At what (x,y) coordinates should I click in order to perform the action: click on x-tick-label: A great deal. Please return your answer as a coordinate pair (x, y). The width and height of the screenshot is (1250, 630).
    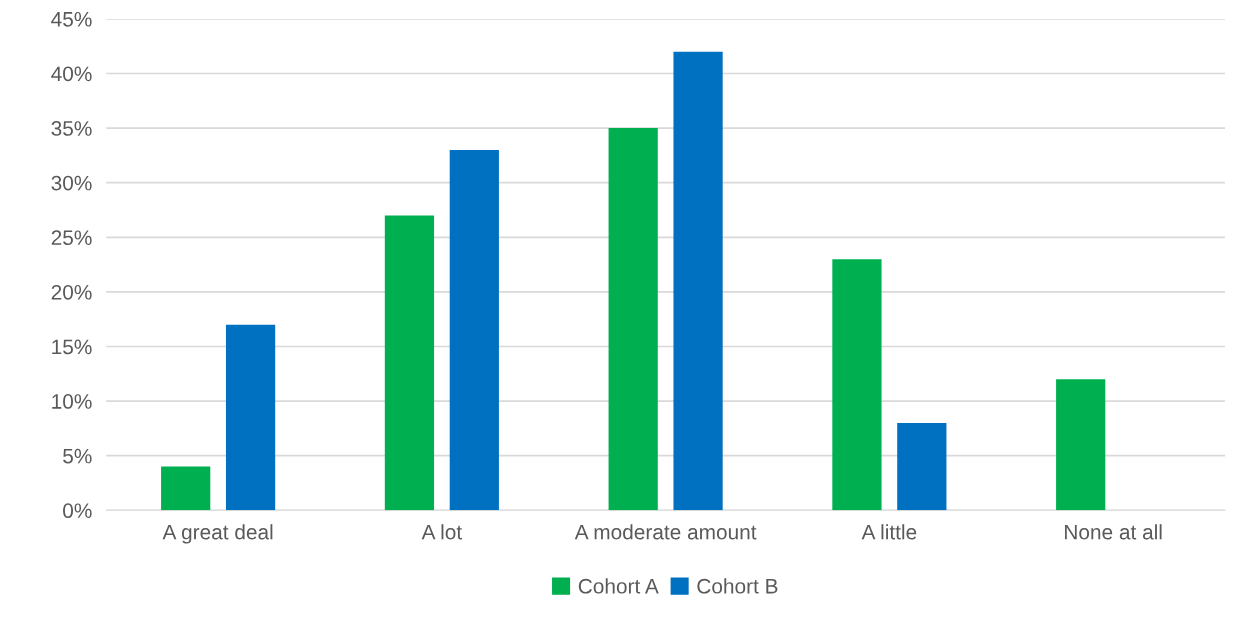
    Looking at the image, I should click on (217, 534).